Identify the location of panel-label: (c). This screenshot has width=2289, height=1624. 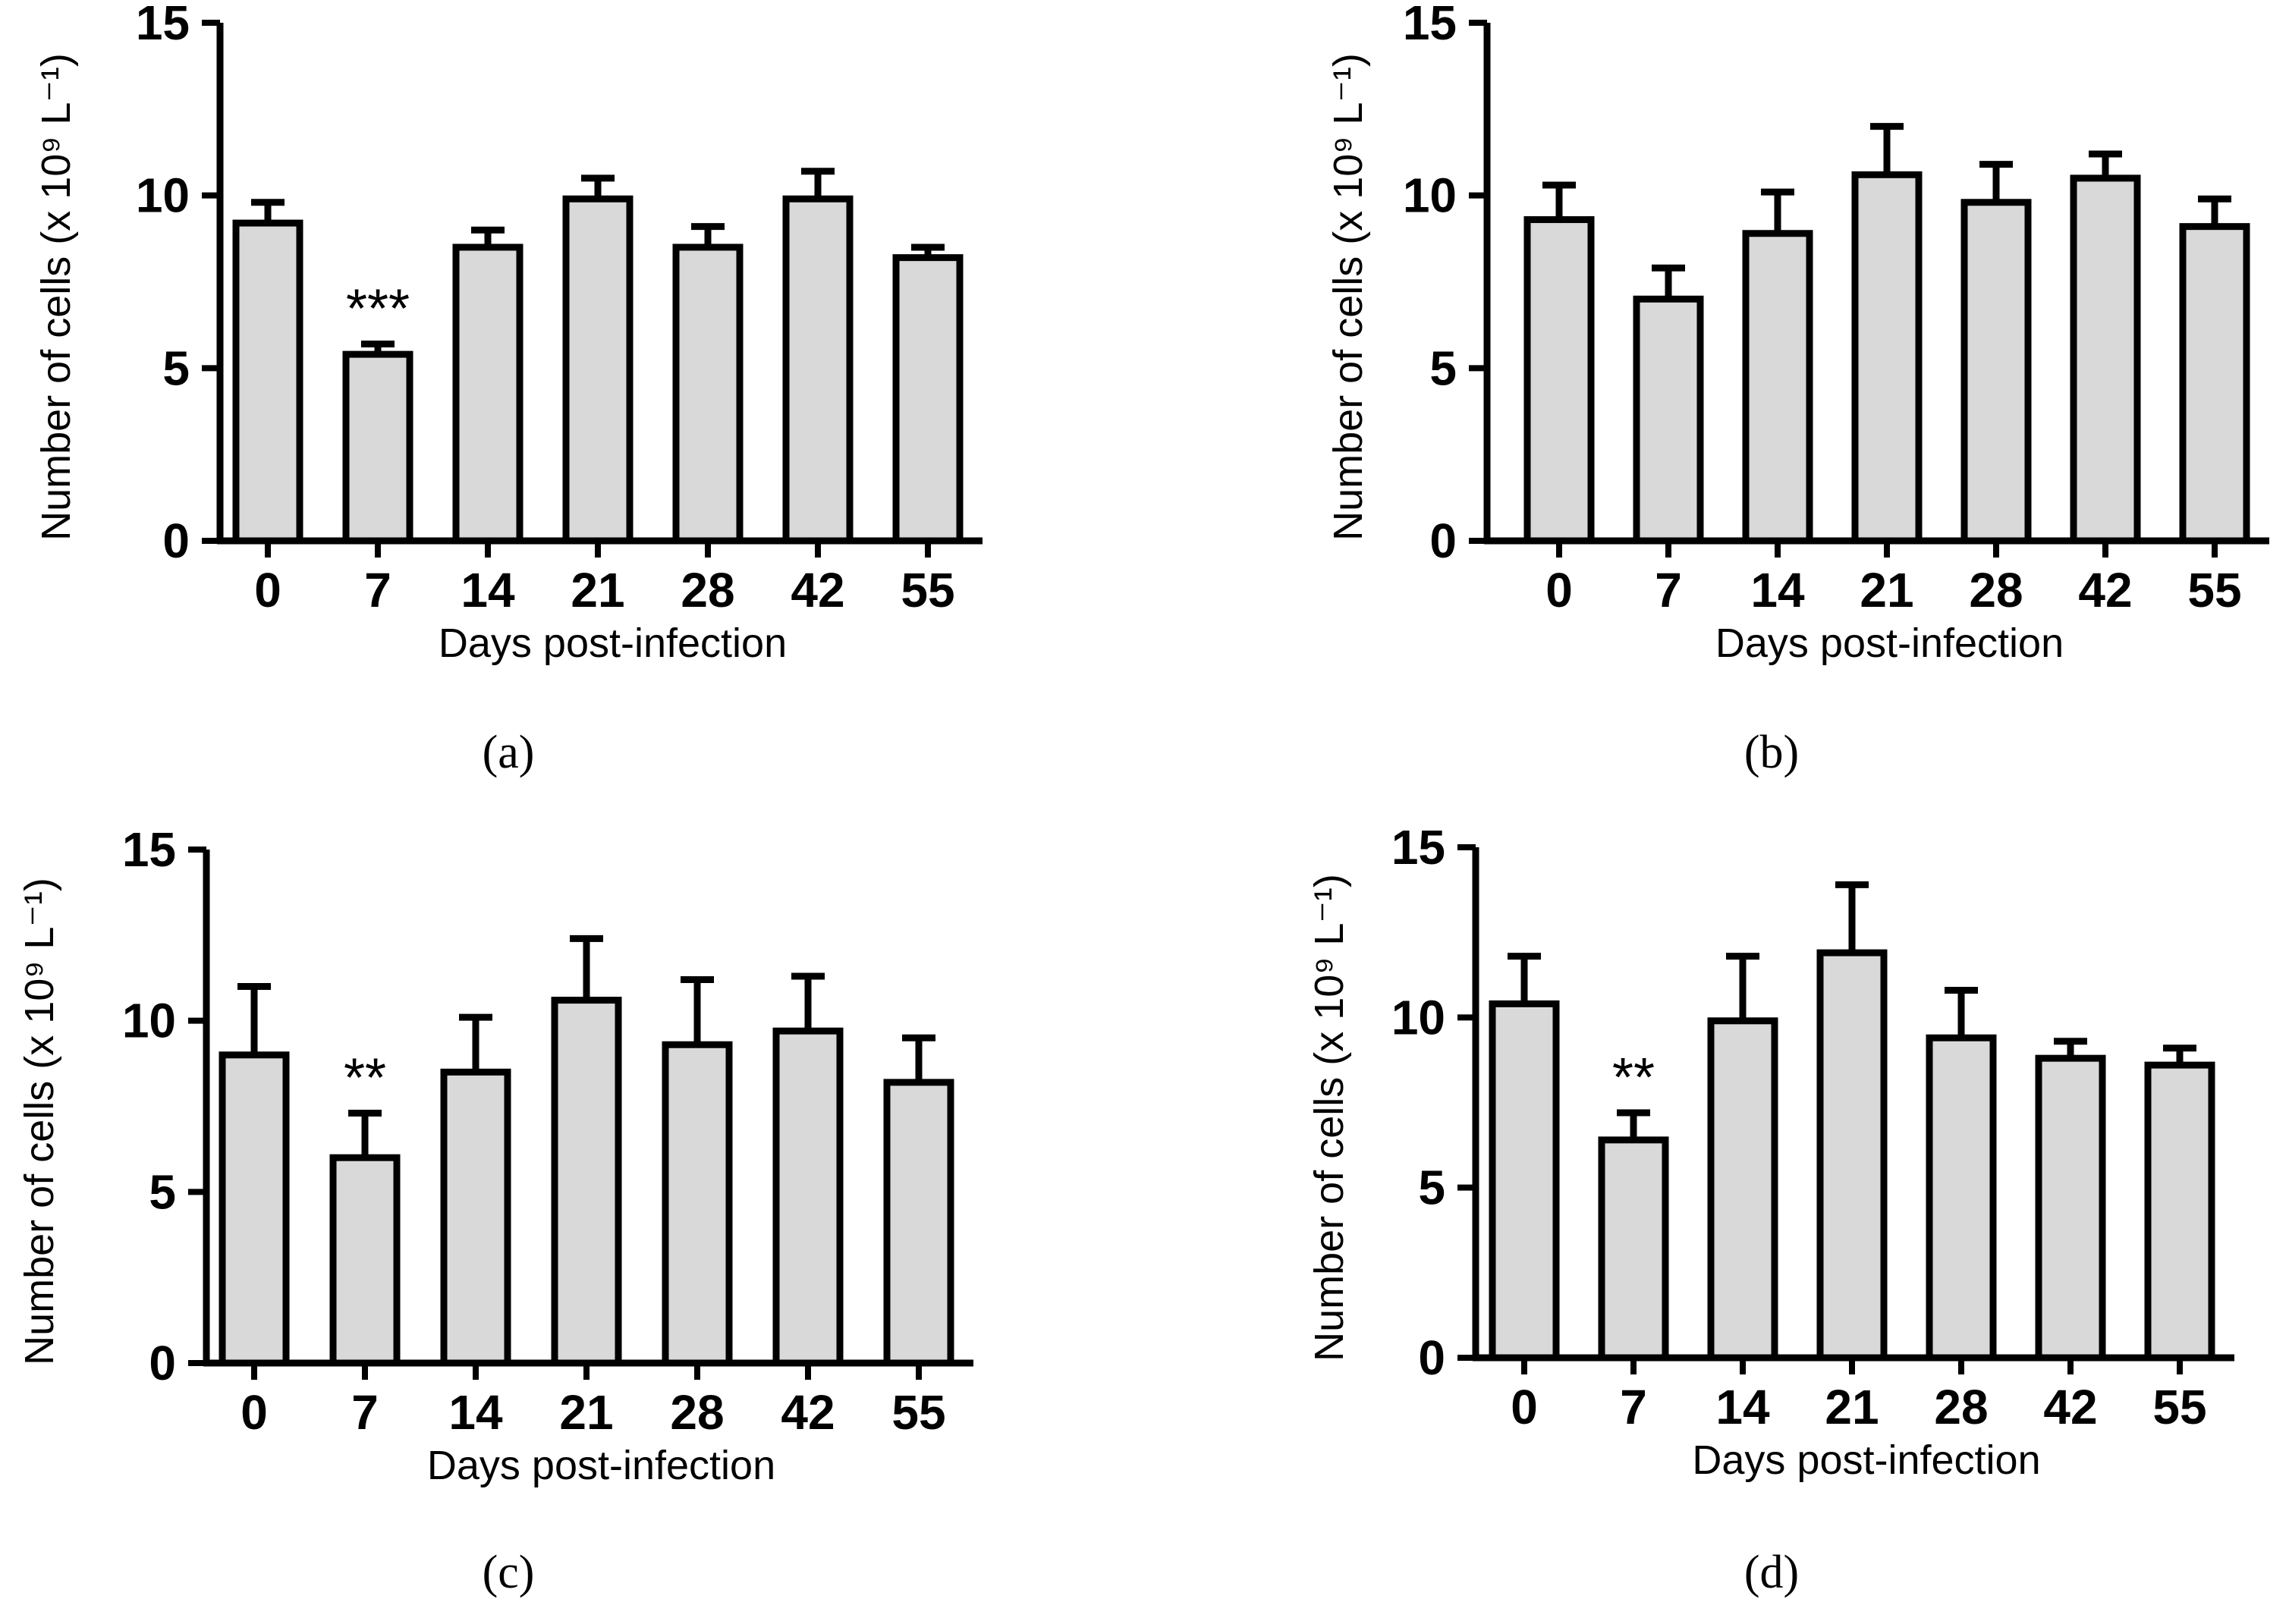
(509, 1572).